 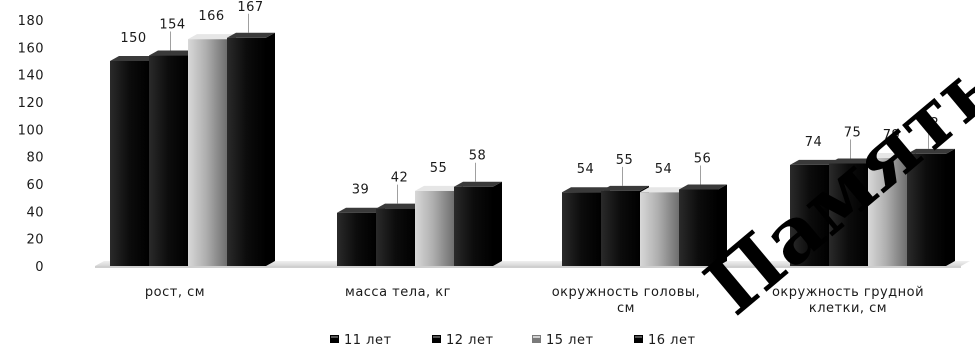 What do you see at coordinates (361, 190) in the screenshot?
I see `data-label: 39` at bounding box center [361, 190].